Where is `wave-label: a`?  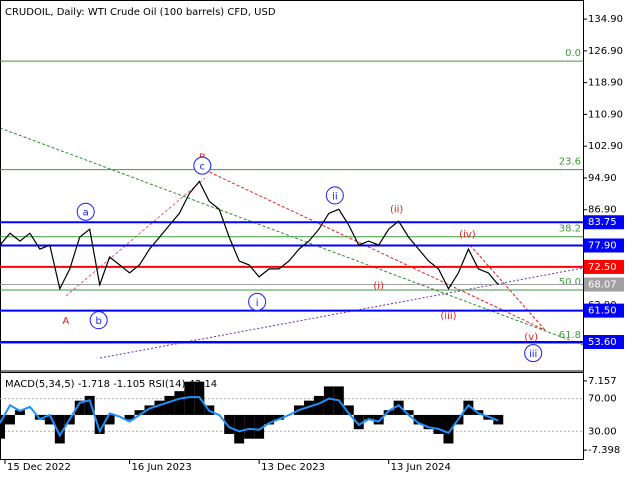 wave-label: a is located at coordinates (86, 213).